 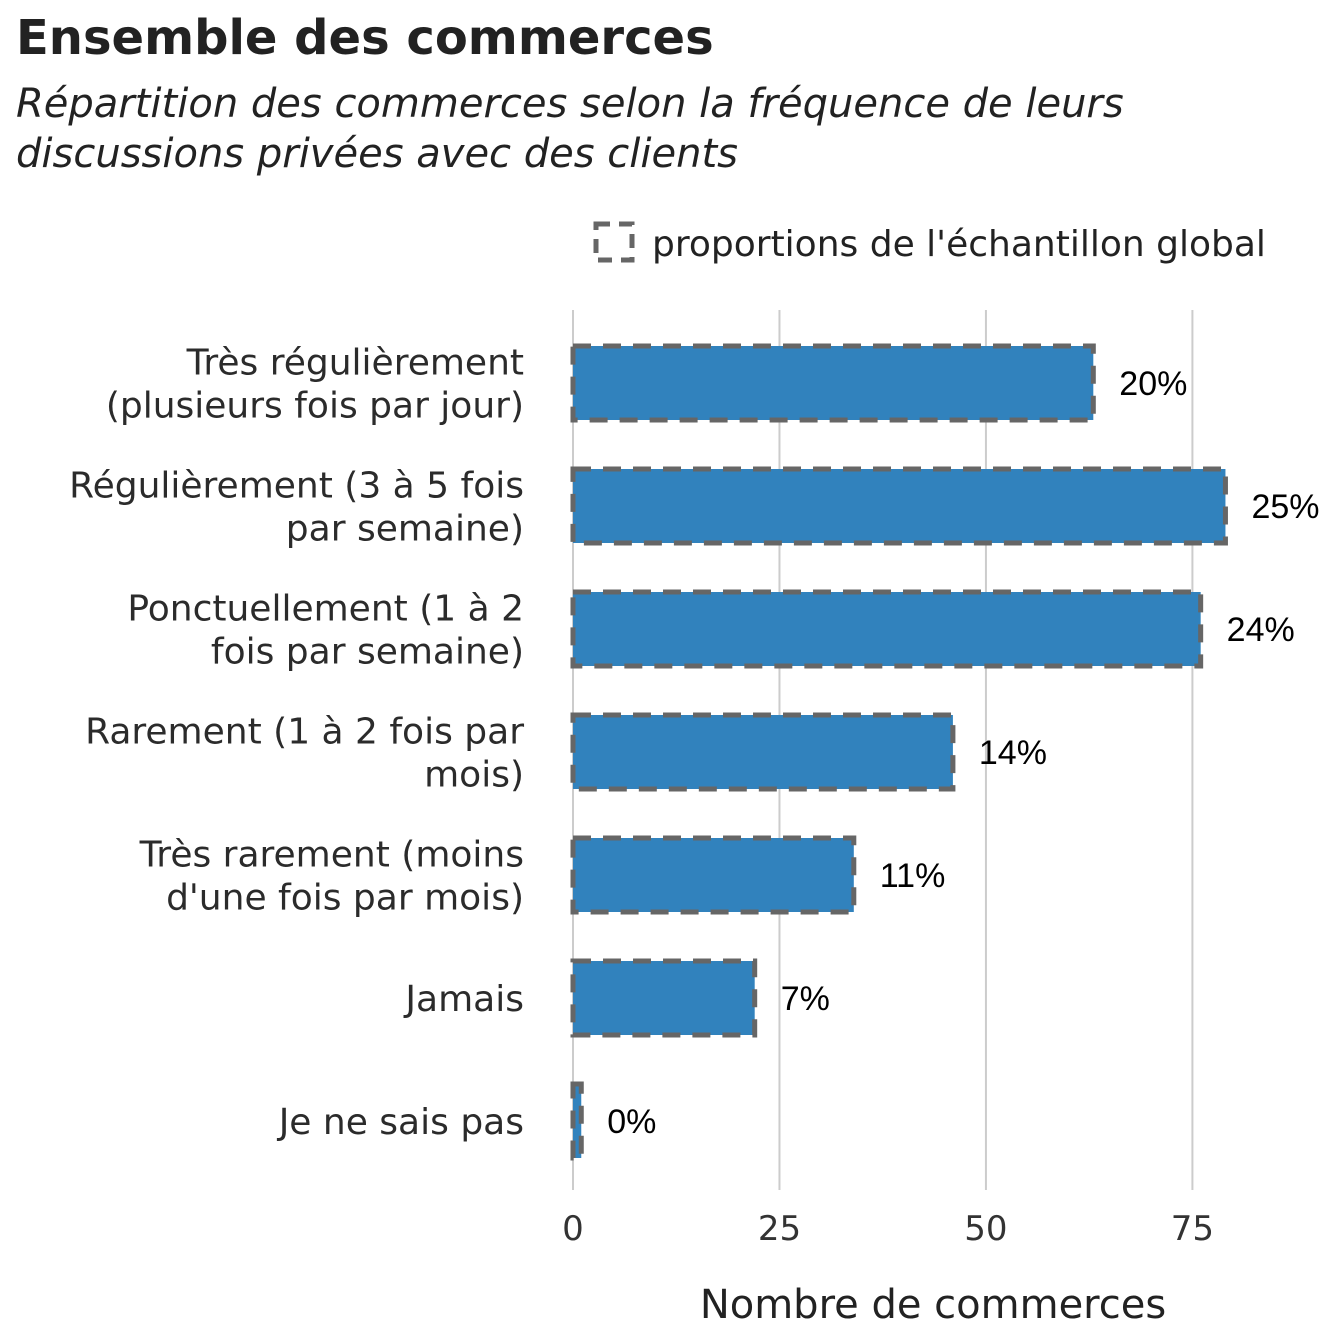 What do you see at coordinates (959, 244) in the screenshot?
I see `legend-label: proportions de l'échantillon global` at bounding box center [959, 244].